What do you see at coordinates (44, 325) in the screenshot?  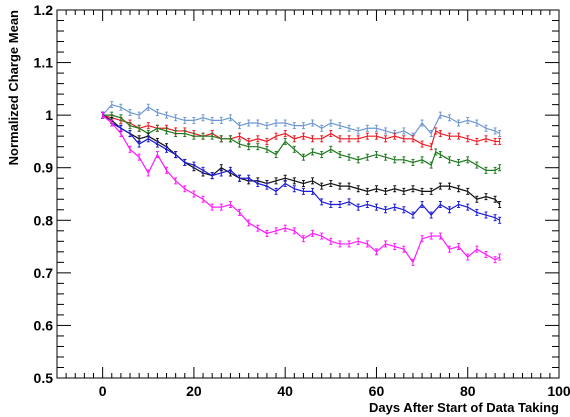 I see `y-tick-label: 0.6` at bounding box center [44, 325].